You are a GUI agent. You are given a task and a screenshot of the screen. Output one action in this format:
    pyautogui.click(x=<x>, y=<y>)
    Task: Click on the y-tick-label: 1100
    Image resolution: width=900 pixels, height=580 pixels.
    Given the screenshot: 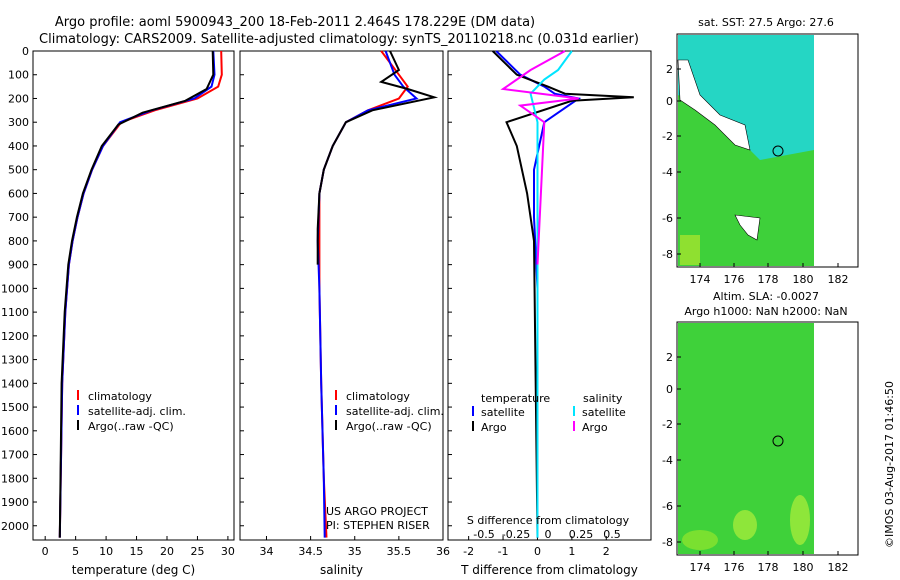 What is the action you would take?
    pyautogui.click(x=15, y=312)
    